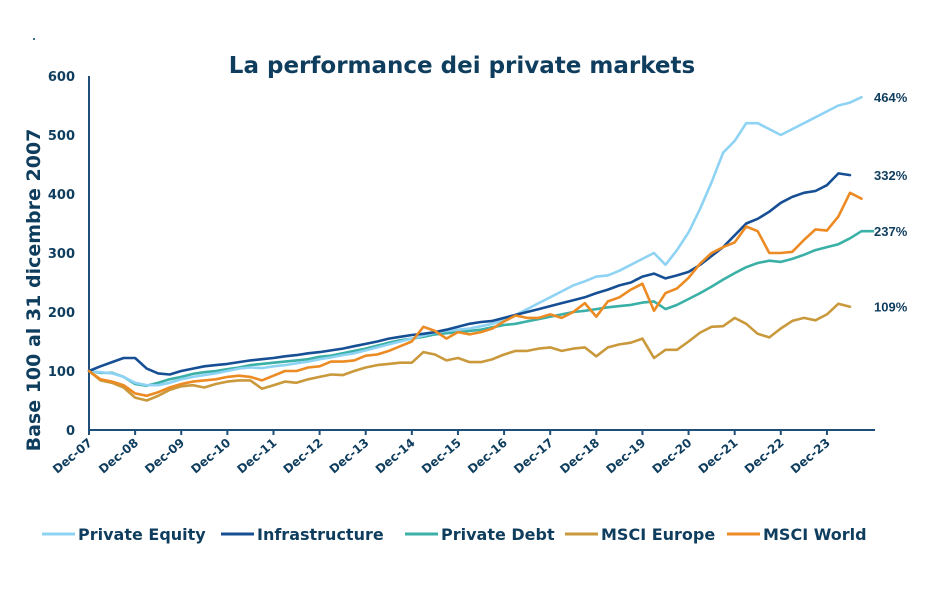  I want to click on y-tick-label: 600, so click(61, 77).